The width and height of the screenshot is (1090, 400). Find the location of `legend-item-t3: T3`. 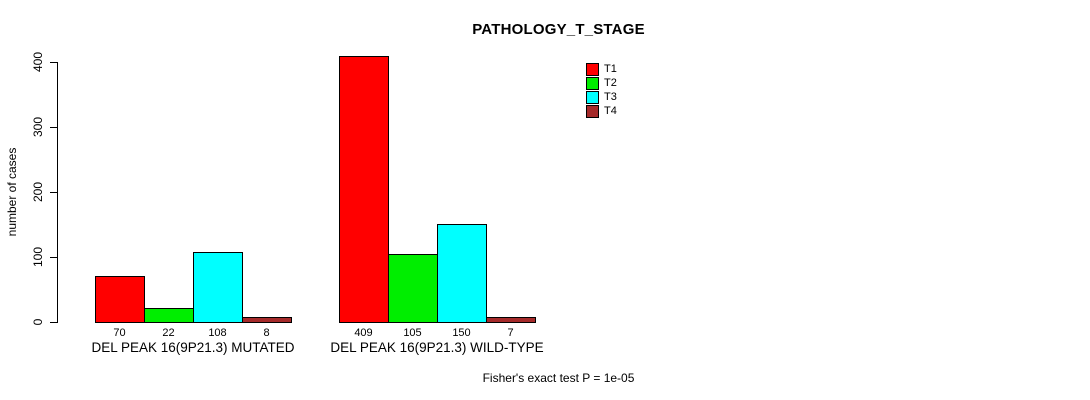

legend-item-t3: T3 is located at coordinates (601, 97).